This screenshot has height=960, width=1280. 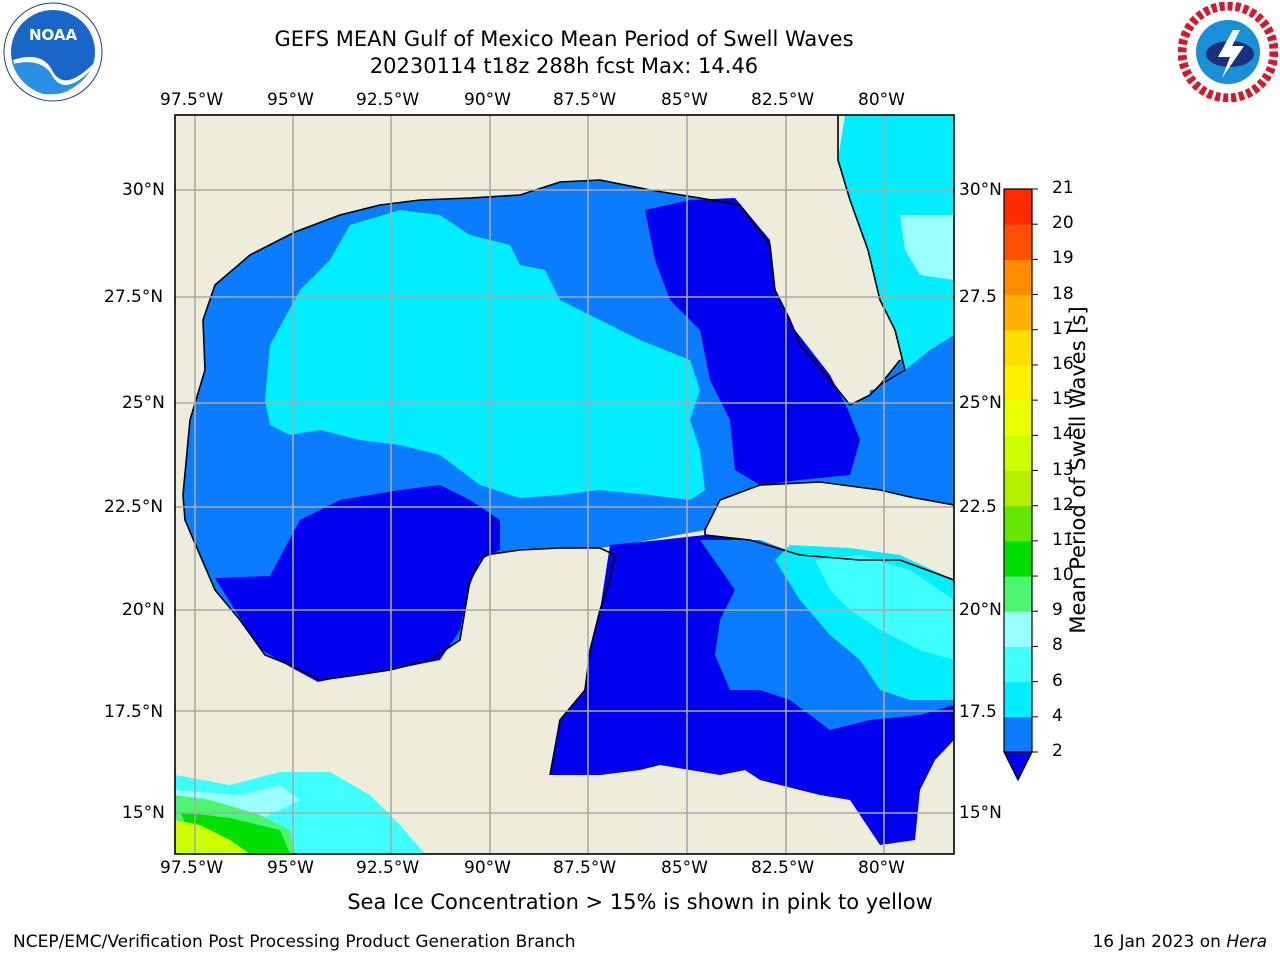 I want to click on lon-label-bottom: 82.5°W, so click(x=783, y=868).